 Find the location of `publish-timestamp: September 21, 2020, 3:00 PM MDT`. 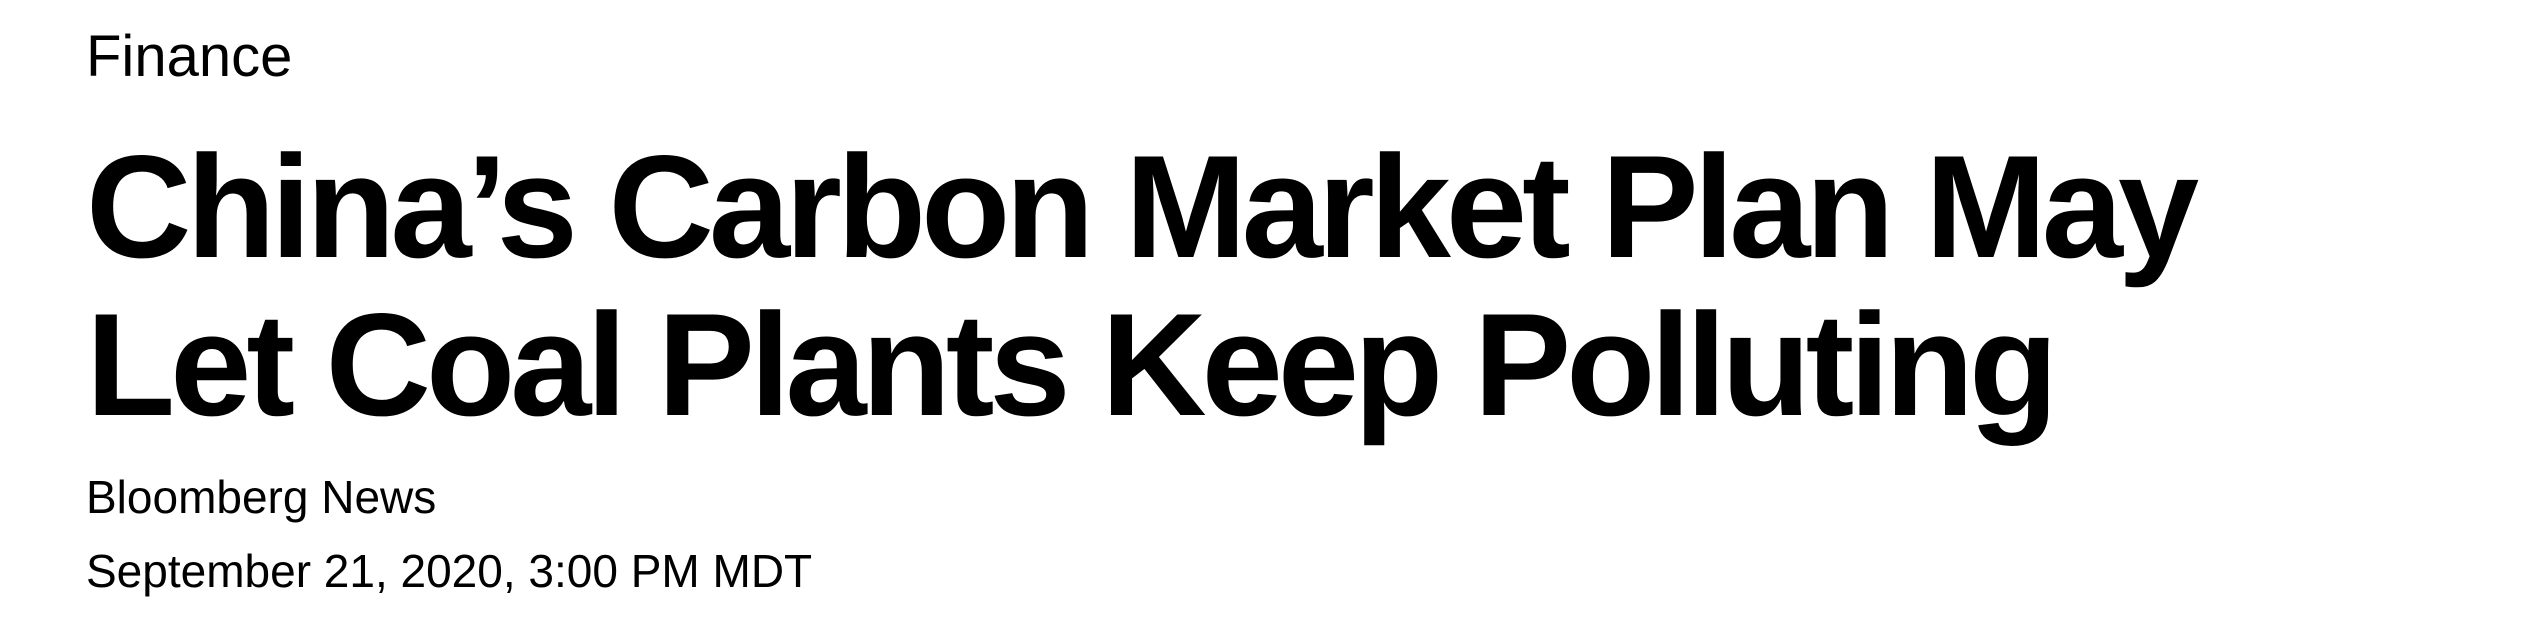

publish-timestamp: September 21, 2020, 3:00 PM MDT is located at coordinates (449, 571).